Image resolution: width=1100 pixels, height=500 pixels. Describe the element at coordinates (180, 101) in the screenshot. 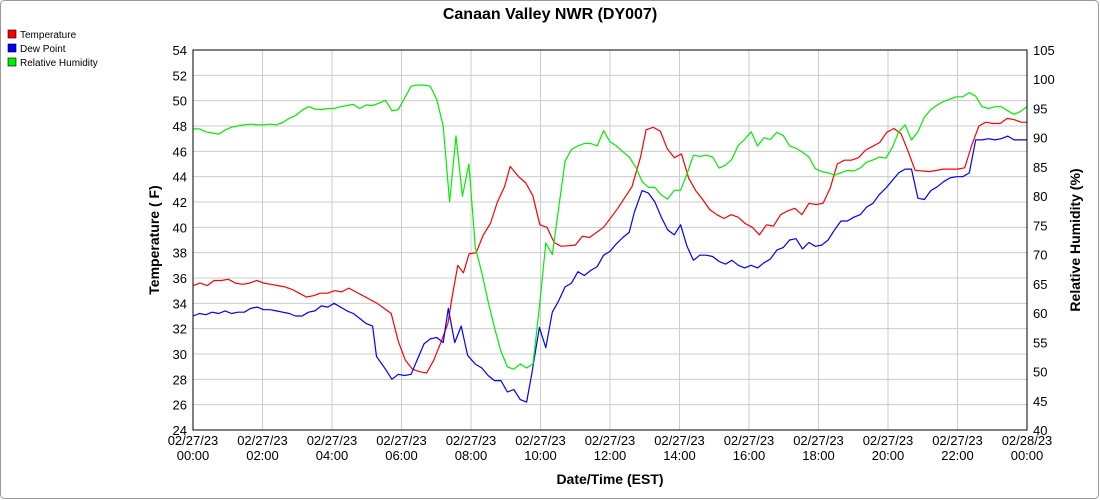

I see `y-left-tick-label: 50` at that location.